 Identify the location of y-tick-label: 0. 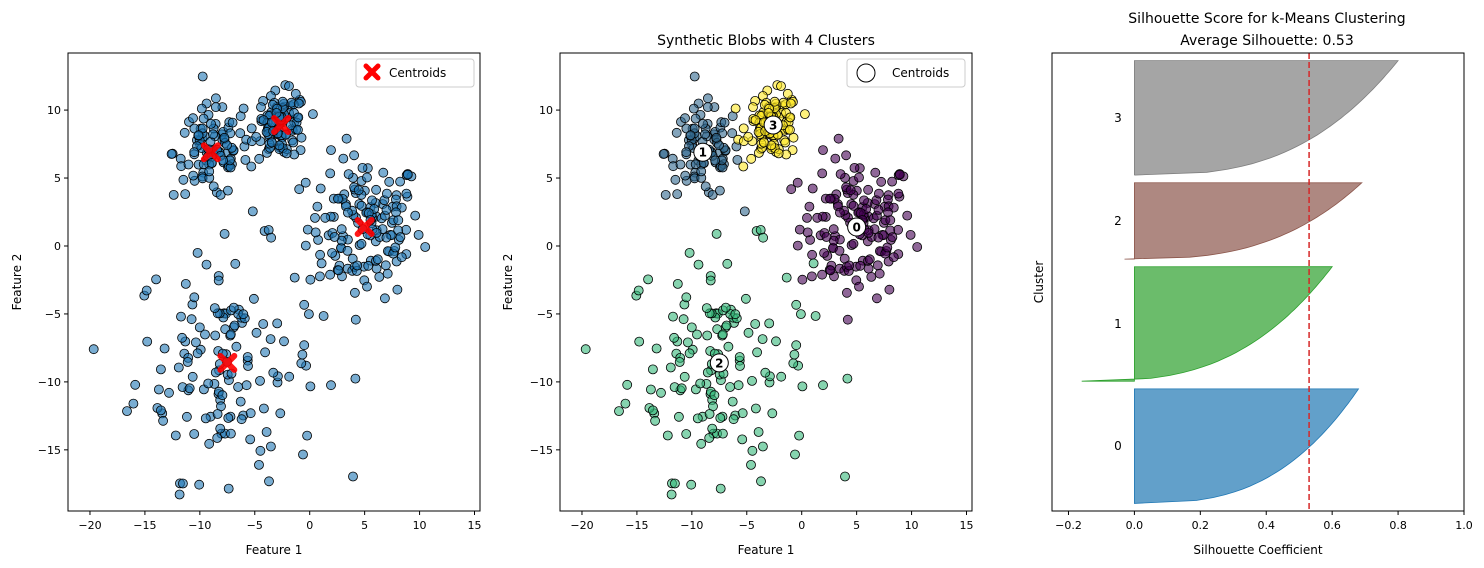
(549, 246).